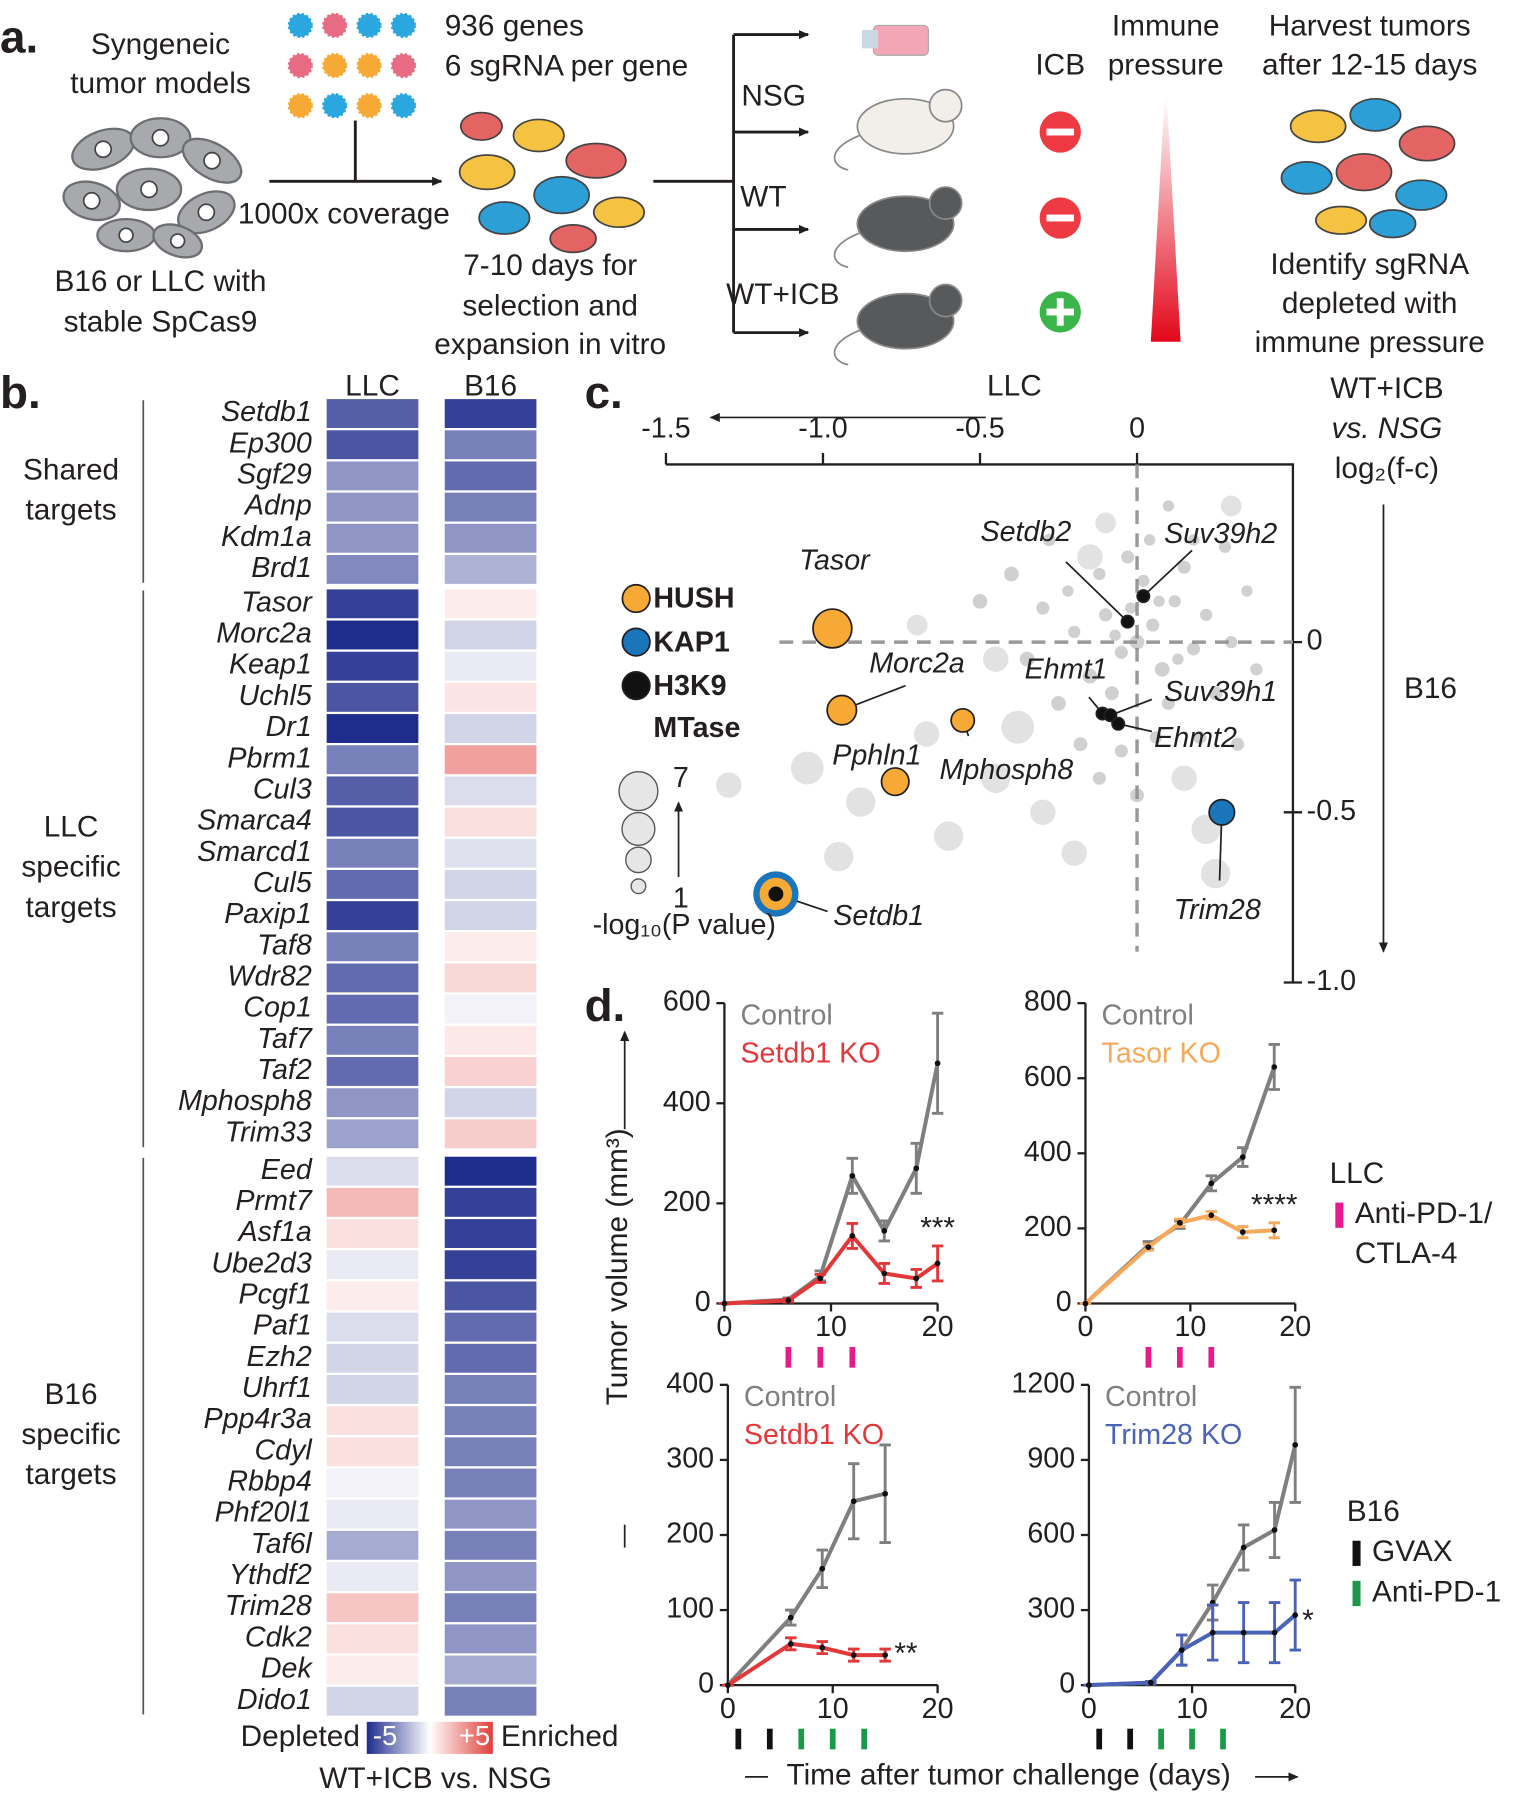 This screenshot has width=1513, height=1800. I want to click on gene-label: Smarca4, so click(254, 821).